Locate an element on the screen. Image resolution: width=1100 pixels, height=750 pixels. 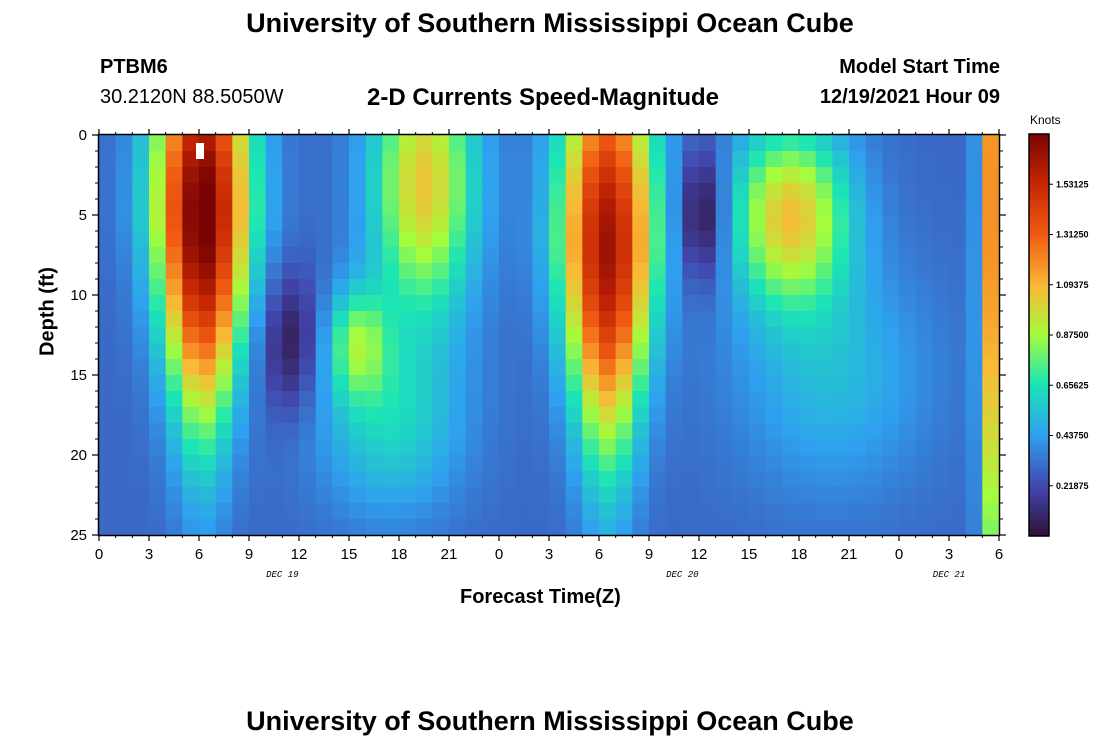
model-start-value: 12/19/2021 Hour 09 is located at coordinates (909, 97).